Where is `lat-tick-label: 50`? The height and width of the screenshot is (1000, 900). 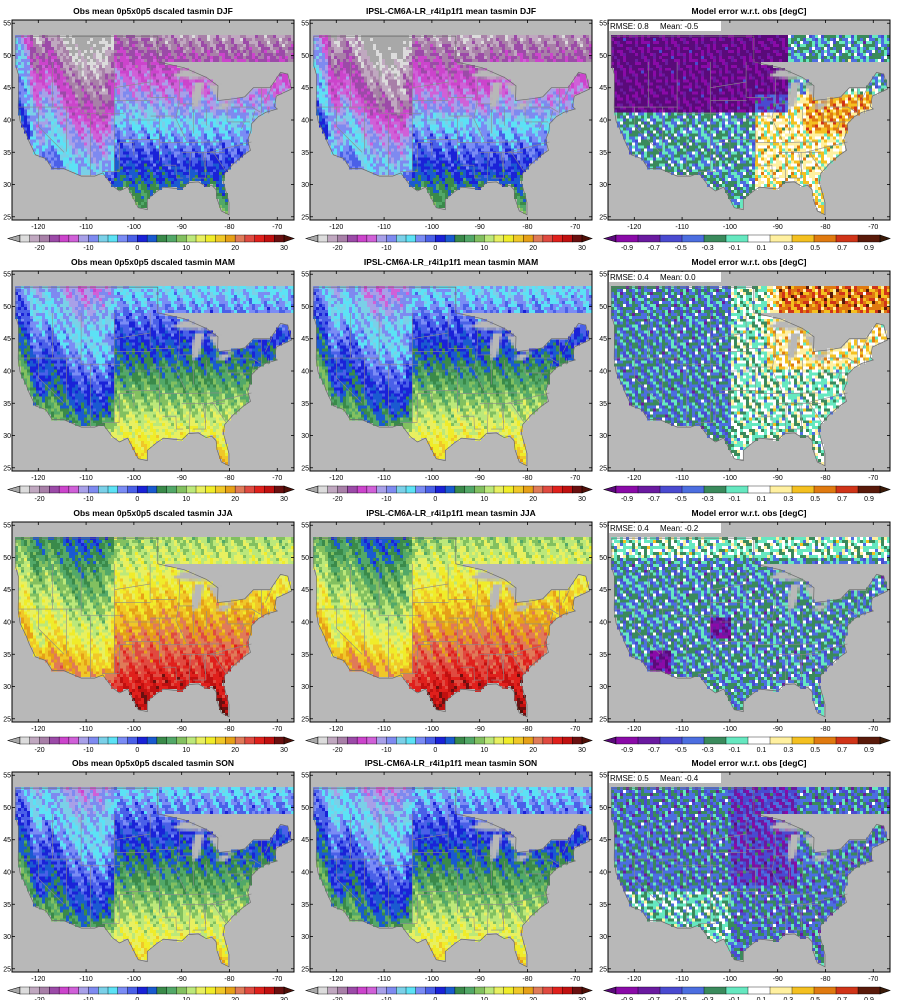
lat-tick-label: 50 is located at coordinates (603, 808).